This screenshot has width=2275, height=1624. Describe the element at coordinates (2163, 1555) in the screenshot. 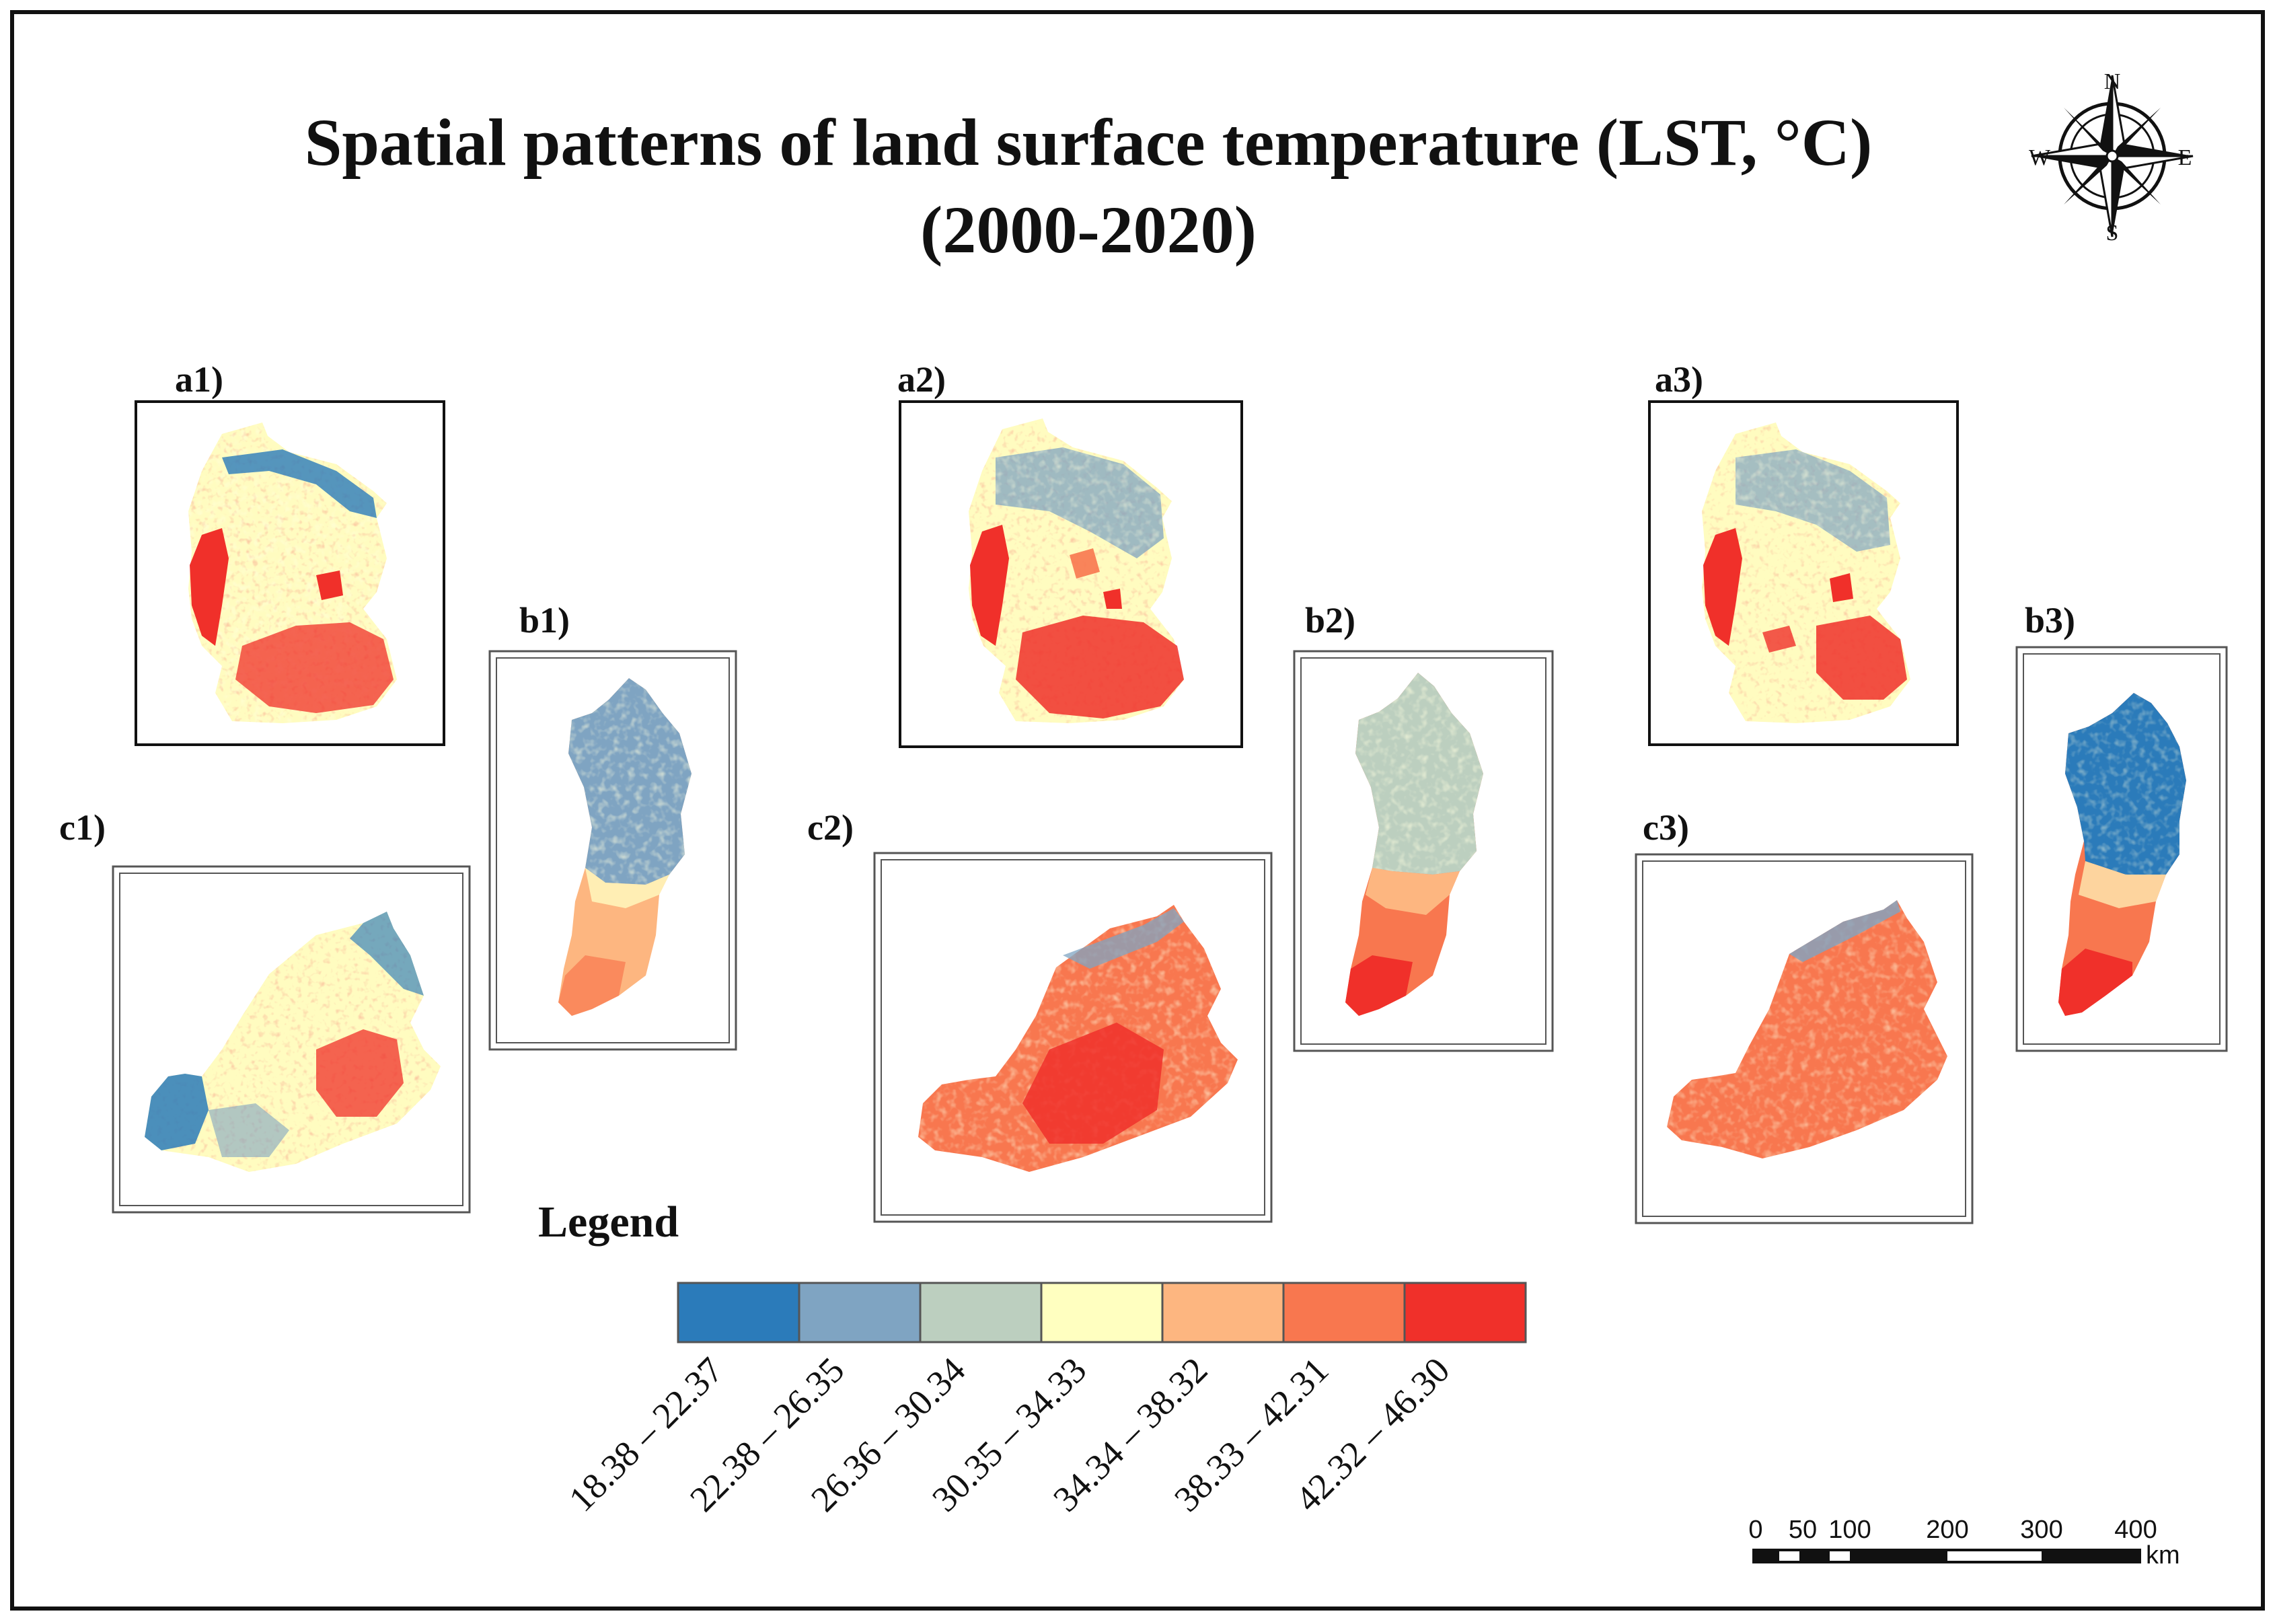

I see `scale-bar-unit: km` at that location.